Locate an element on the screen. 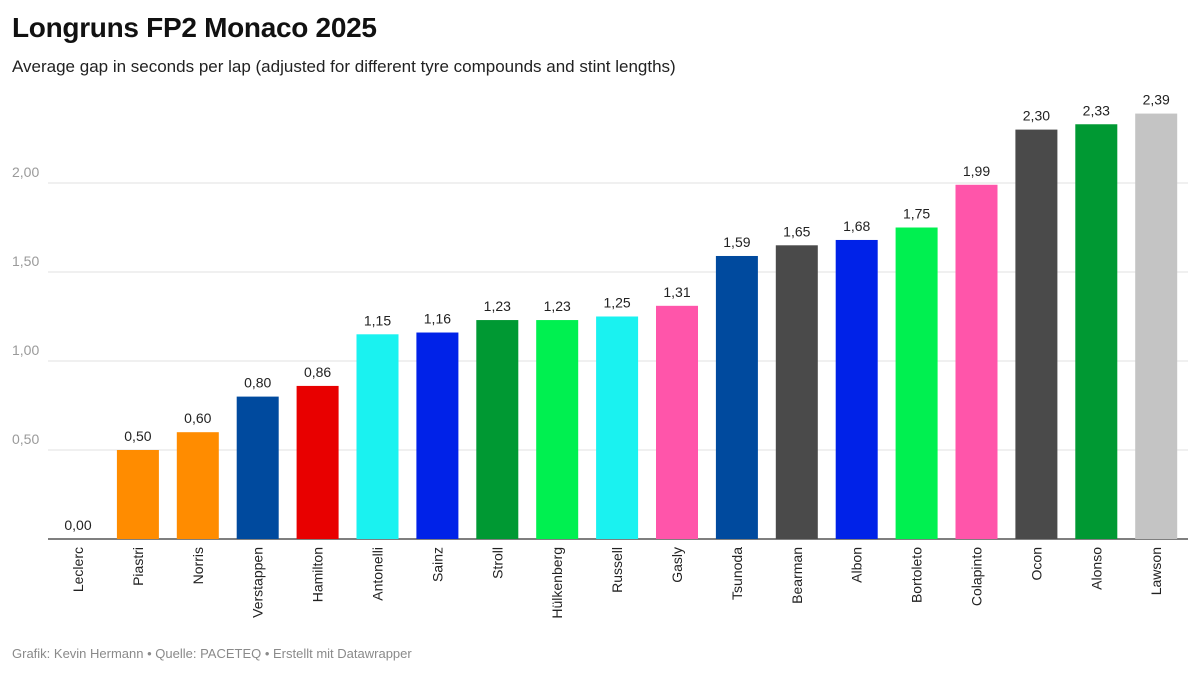 The width and height of the screenshot is (1200, 675). value-label: 1,16 is located at coordinates (437, 319).